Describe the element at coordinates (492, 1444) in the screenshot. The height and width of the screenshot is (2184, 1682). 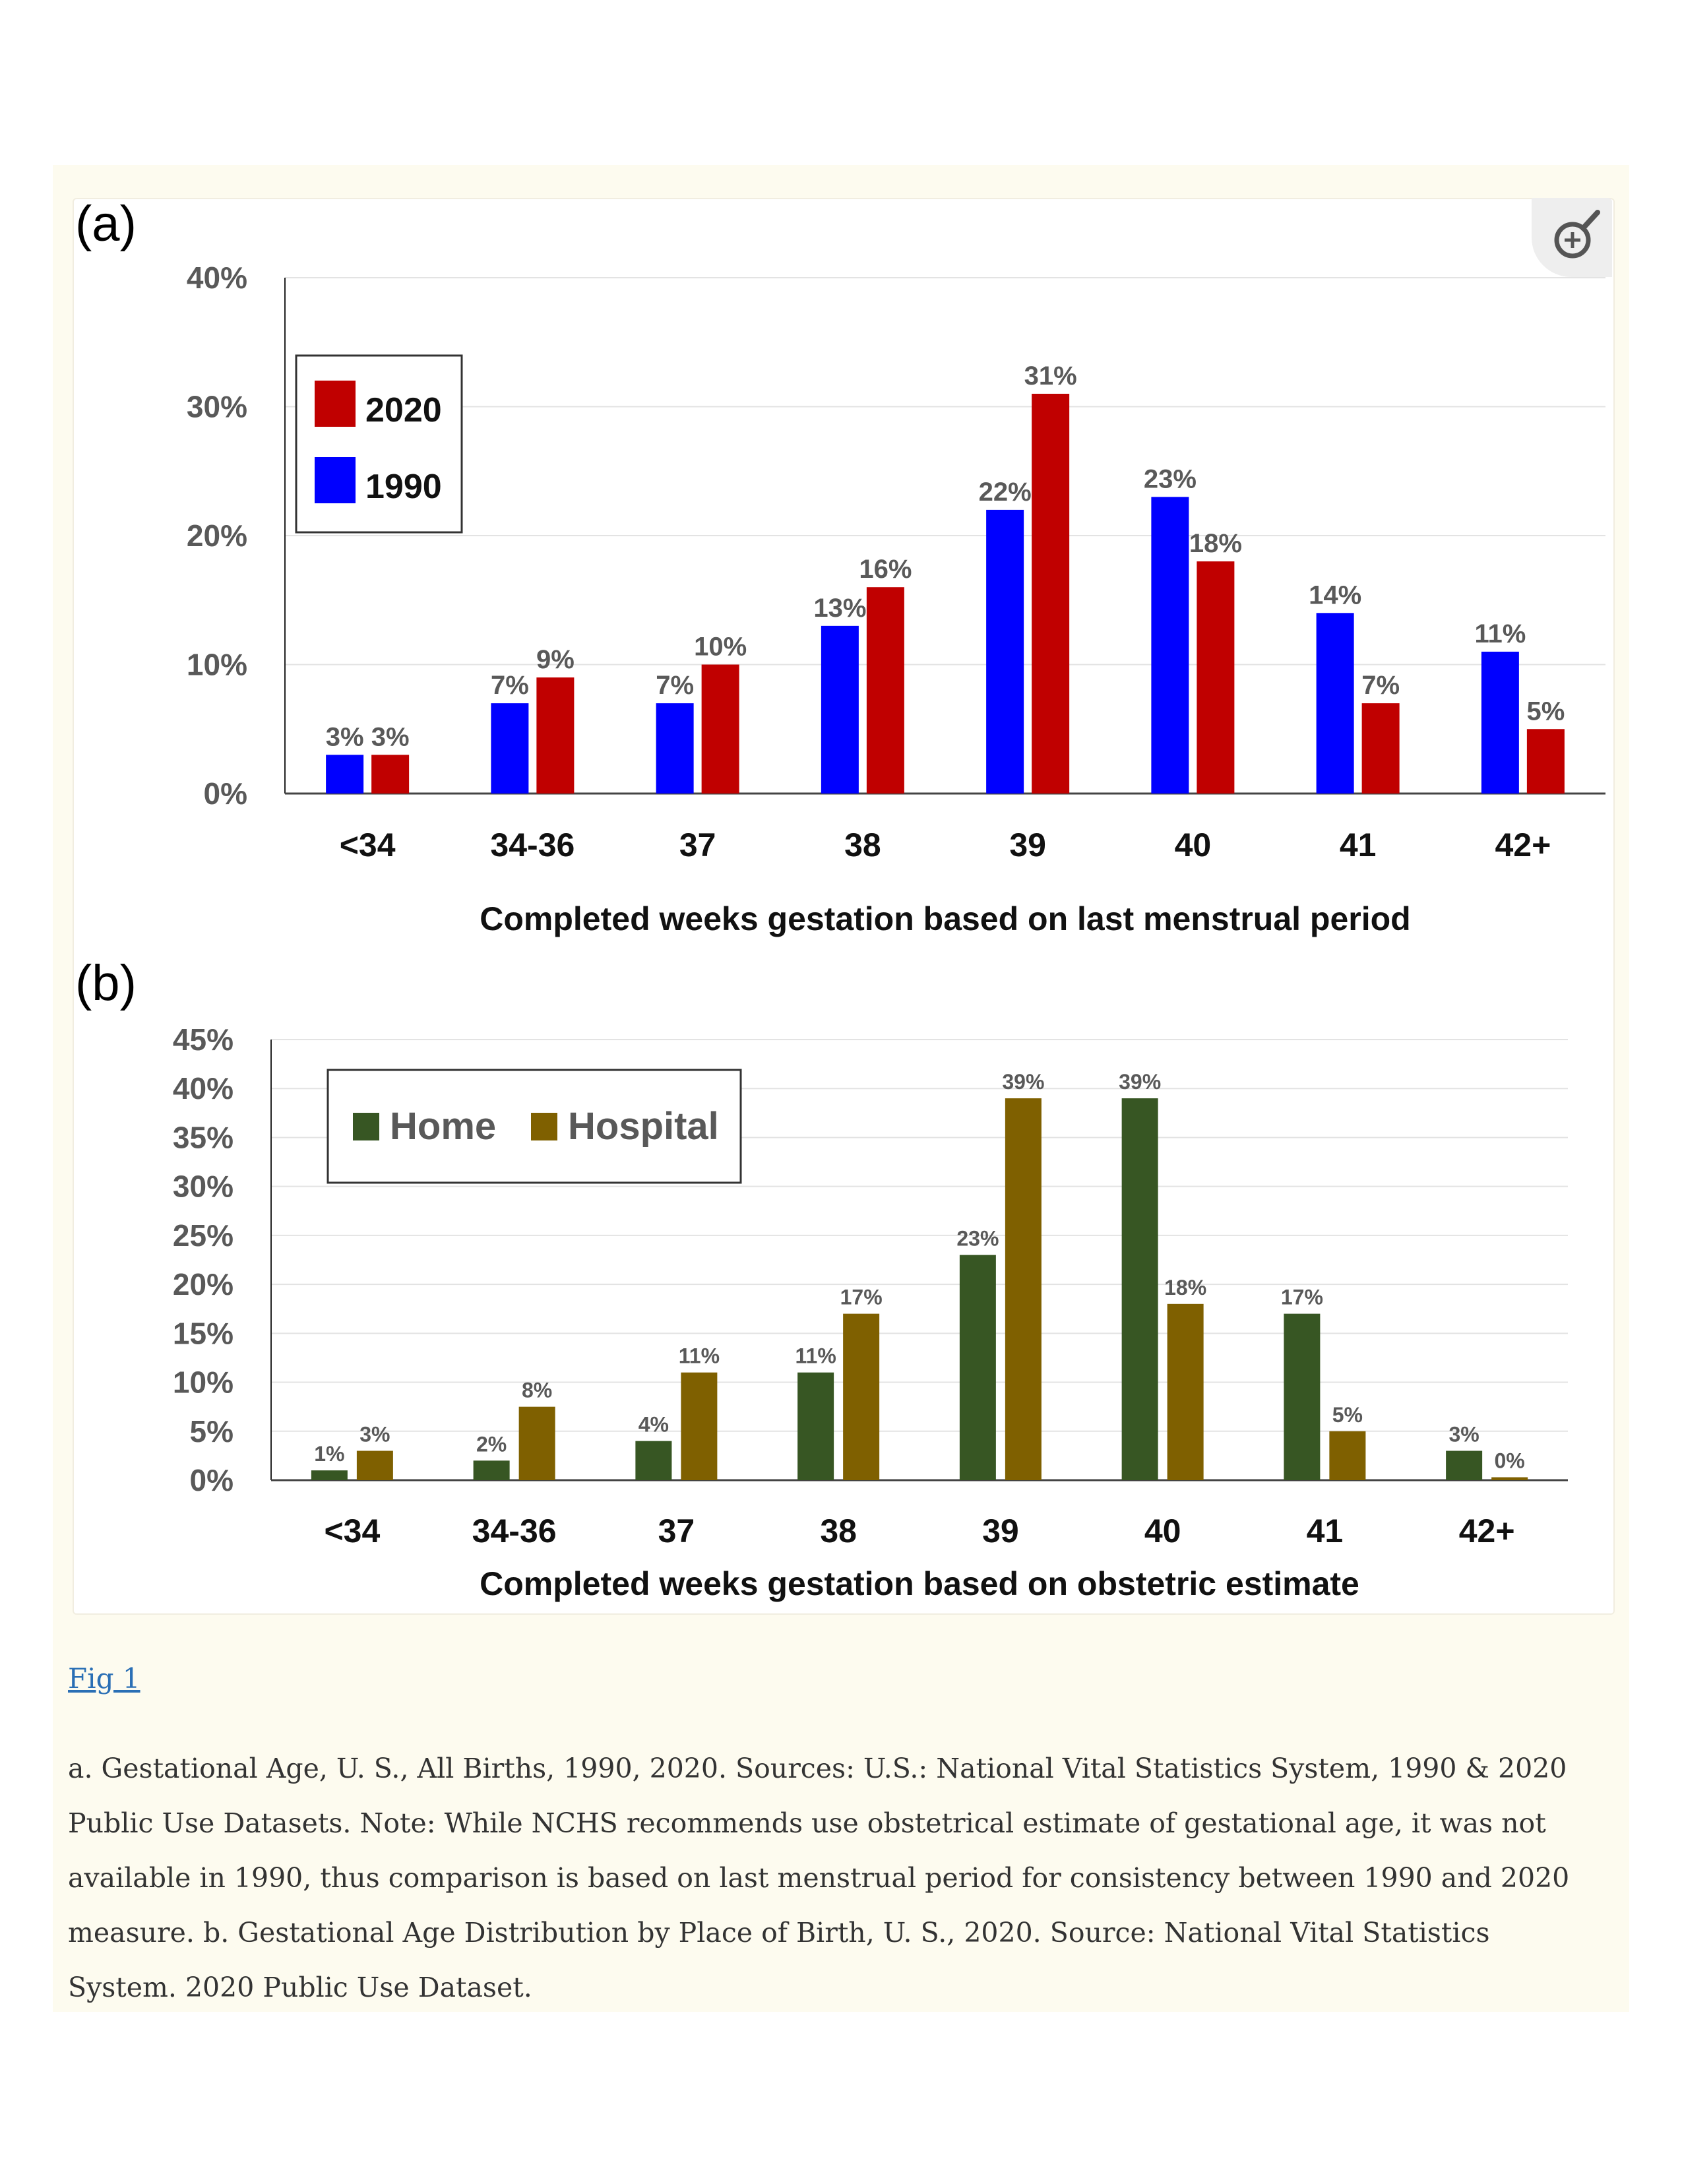
I see `data-label: 2%` at that location.